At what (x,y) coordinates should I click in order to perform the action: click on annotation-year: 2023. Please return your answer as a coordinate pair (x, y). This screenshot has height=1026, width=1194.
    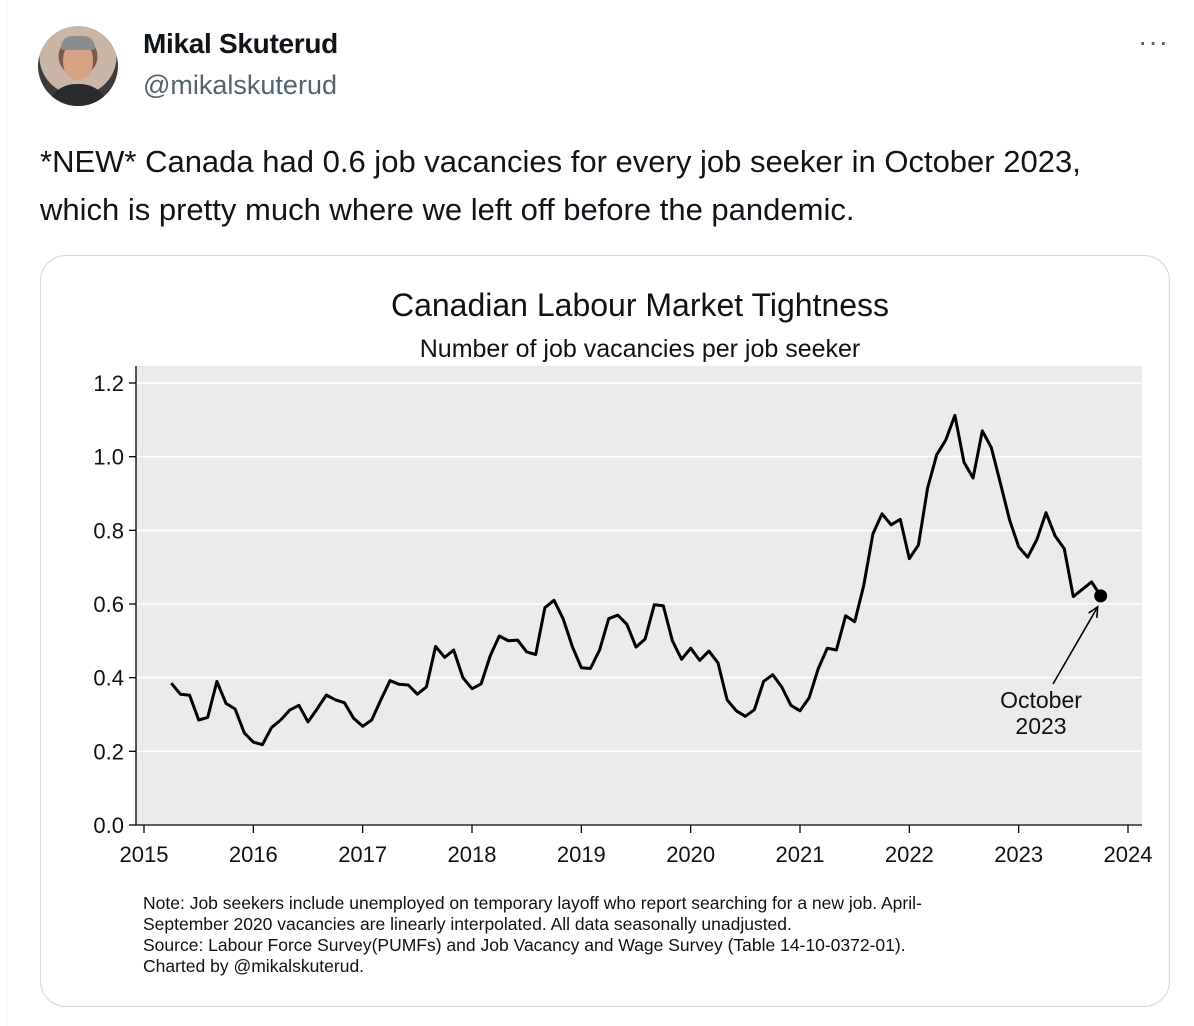
    Looking at the image, I should click on (1040, 726).